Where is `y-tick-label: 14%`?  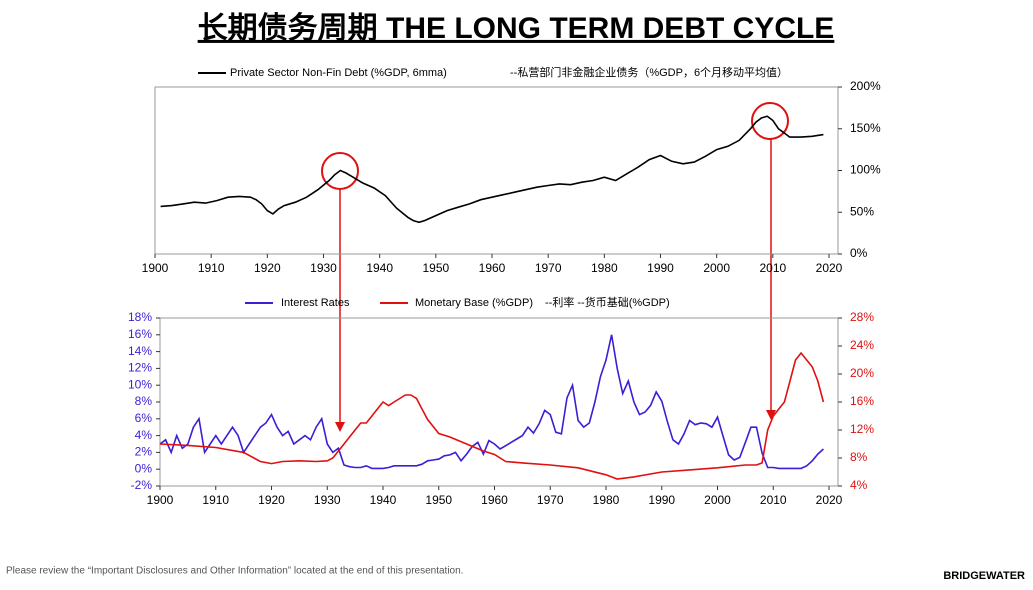 y-tick-label: 14% is located at coordinates (140, 351).